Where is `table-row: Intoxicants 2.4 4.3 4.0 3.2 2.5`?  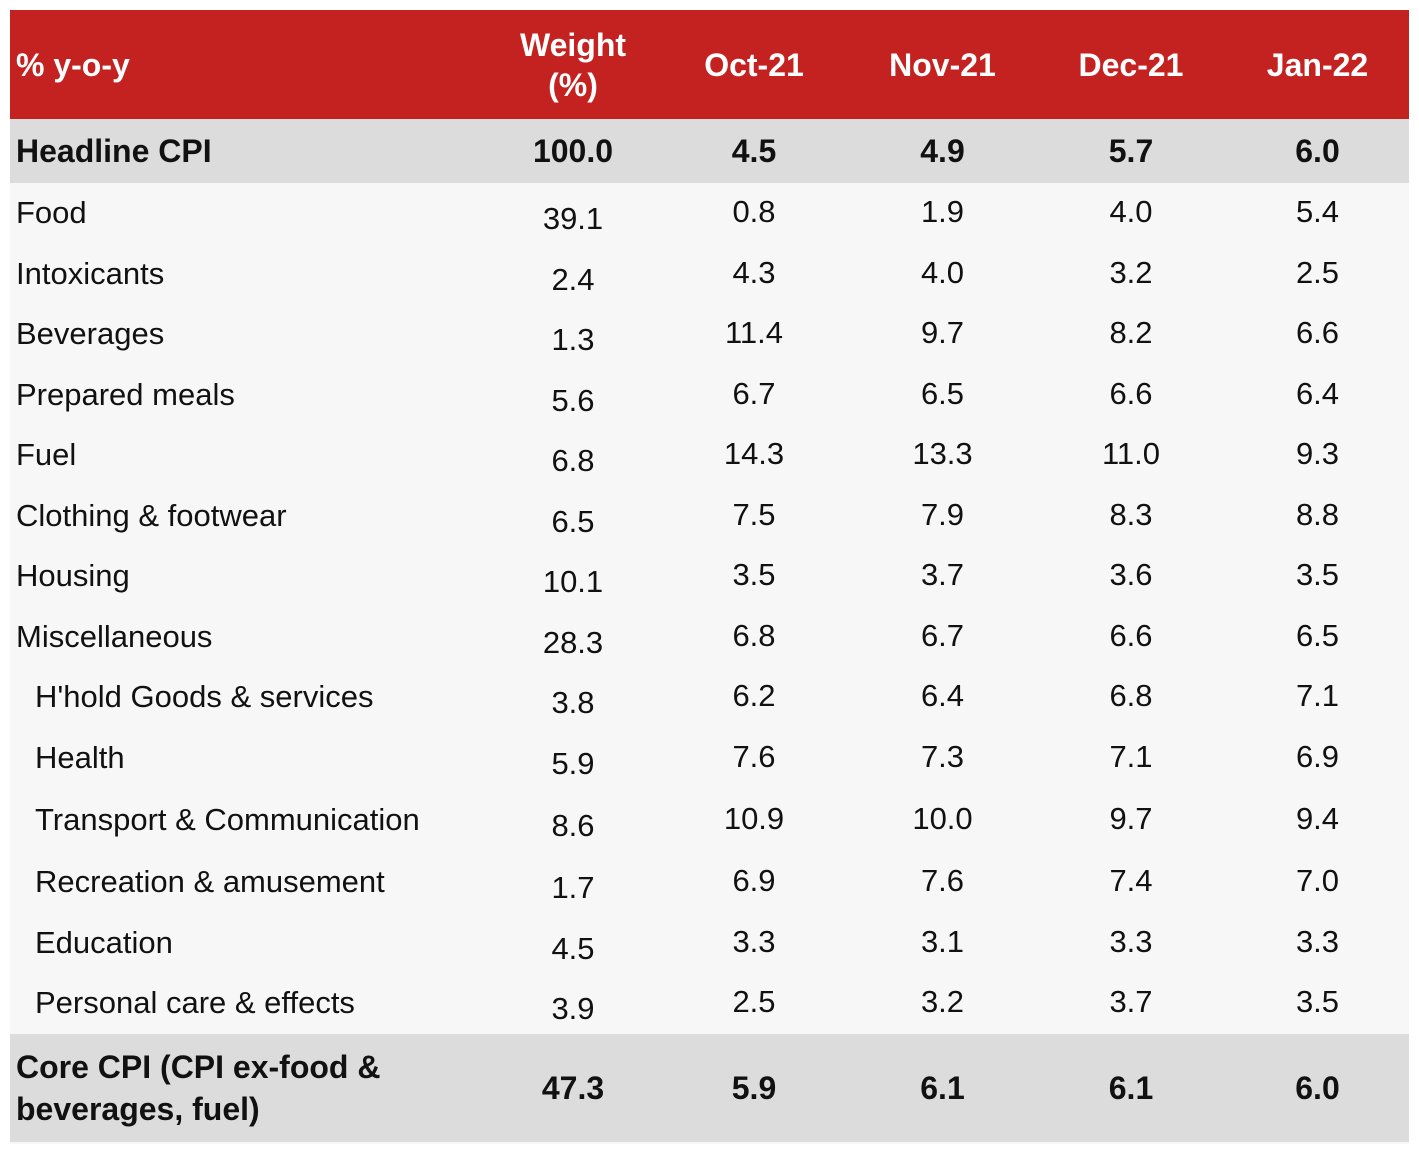 table-row: Intoxicants 2.4 4.3 4.0 3.2 2.5 is located at coordinates (709, 273).